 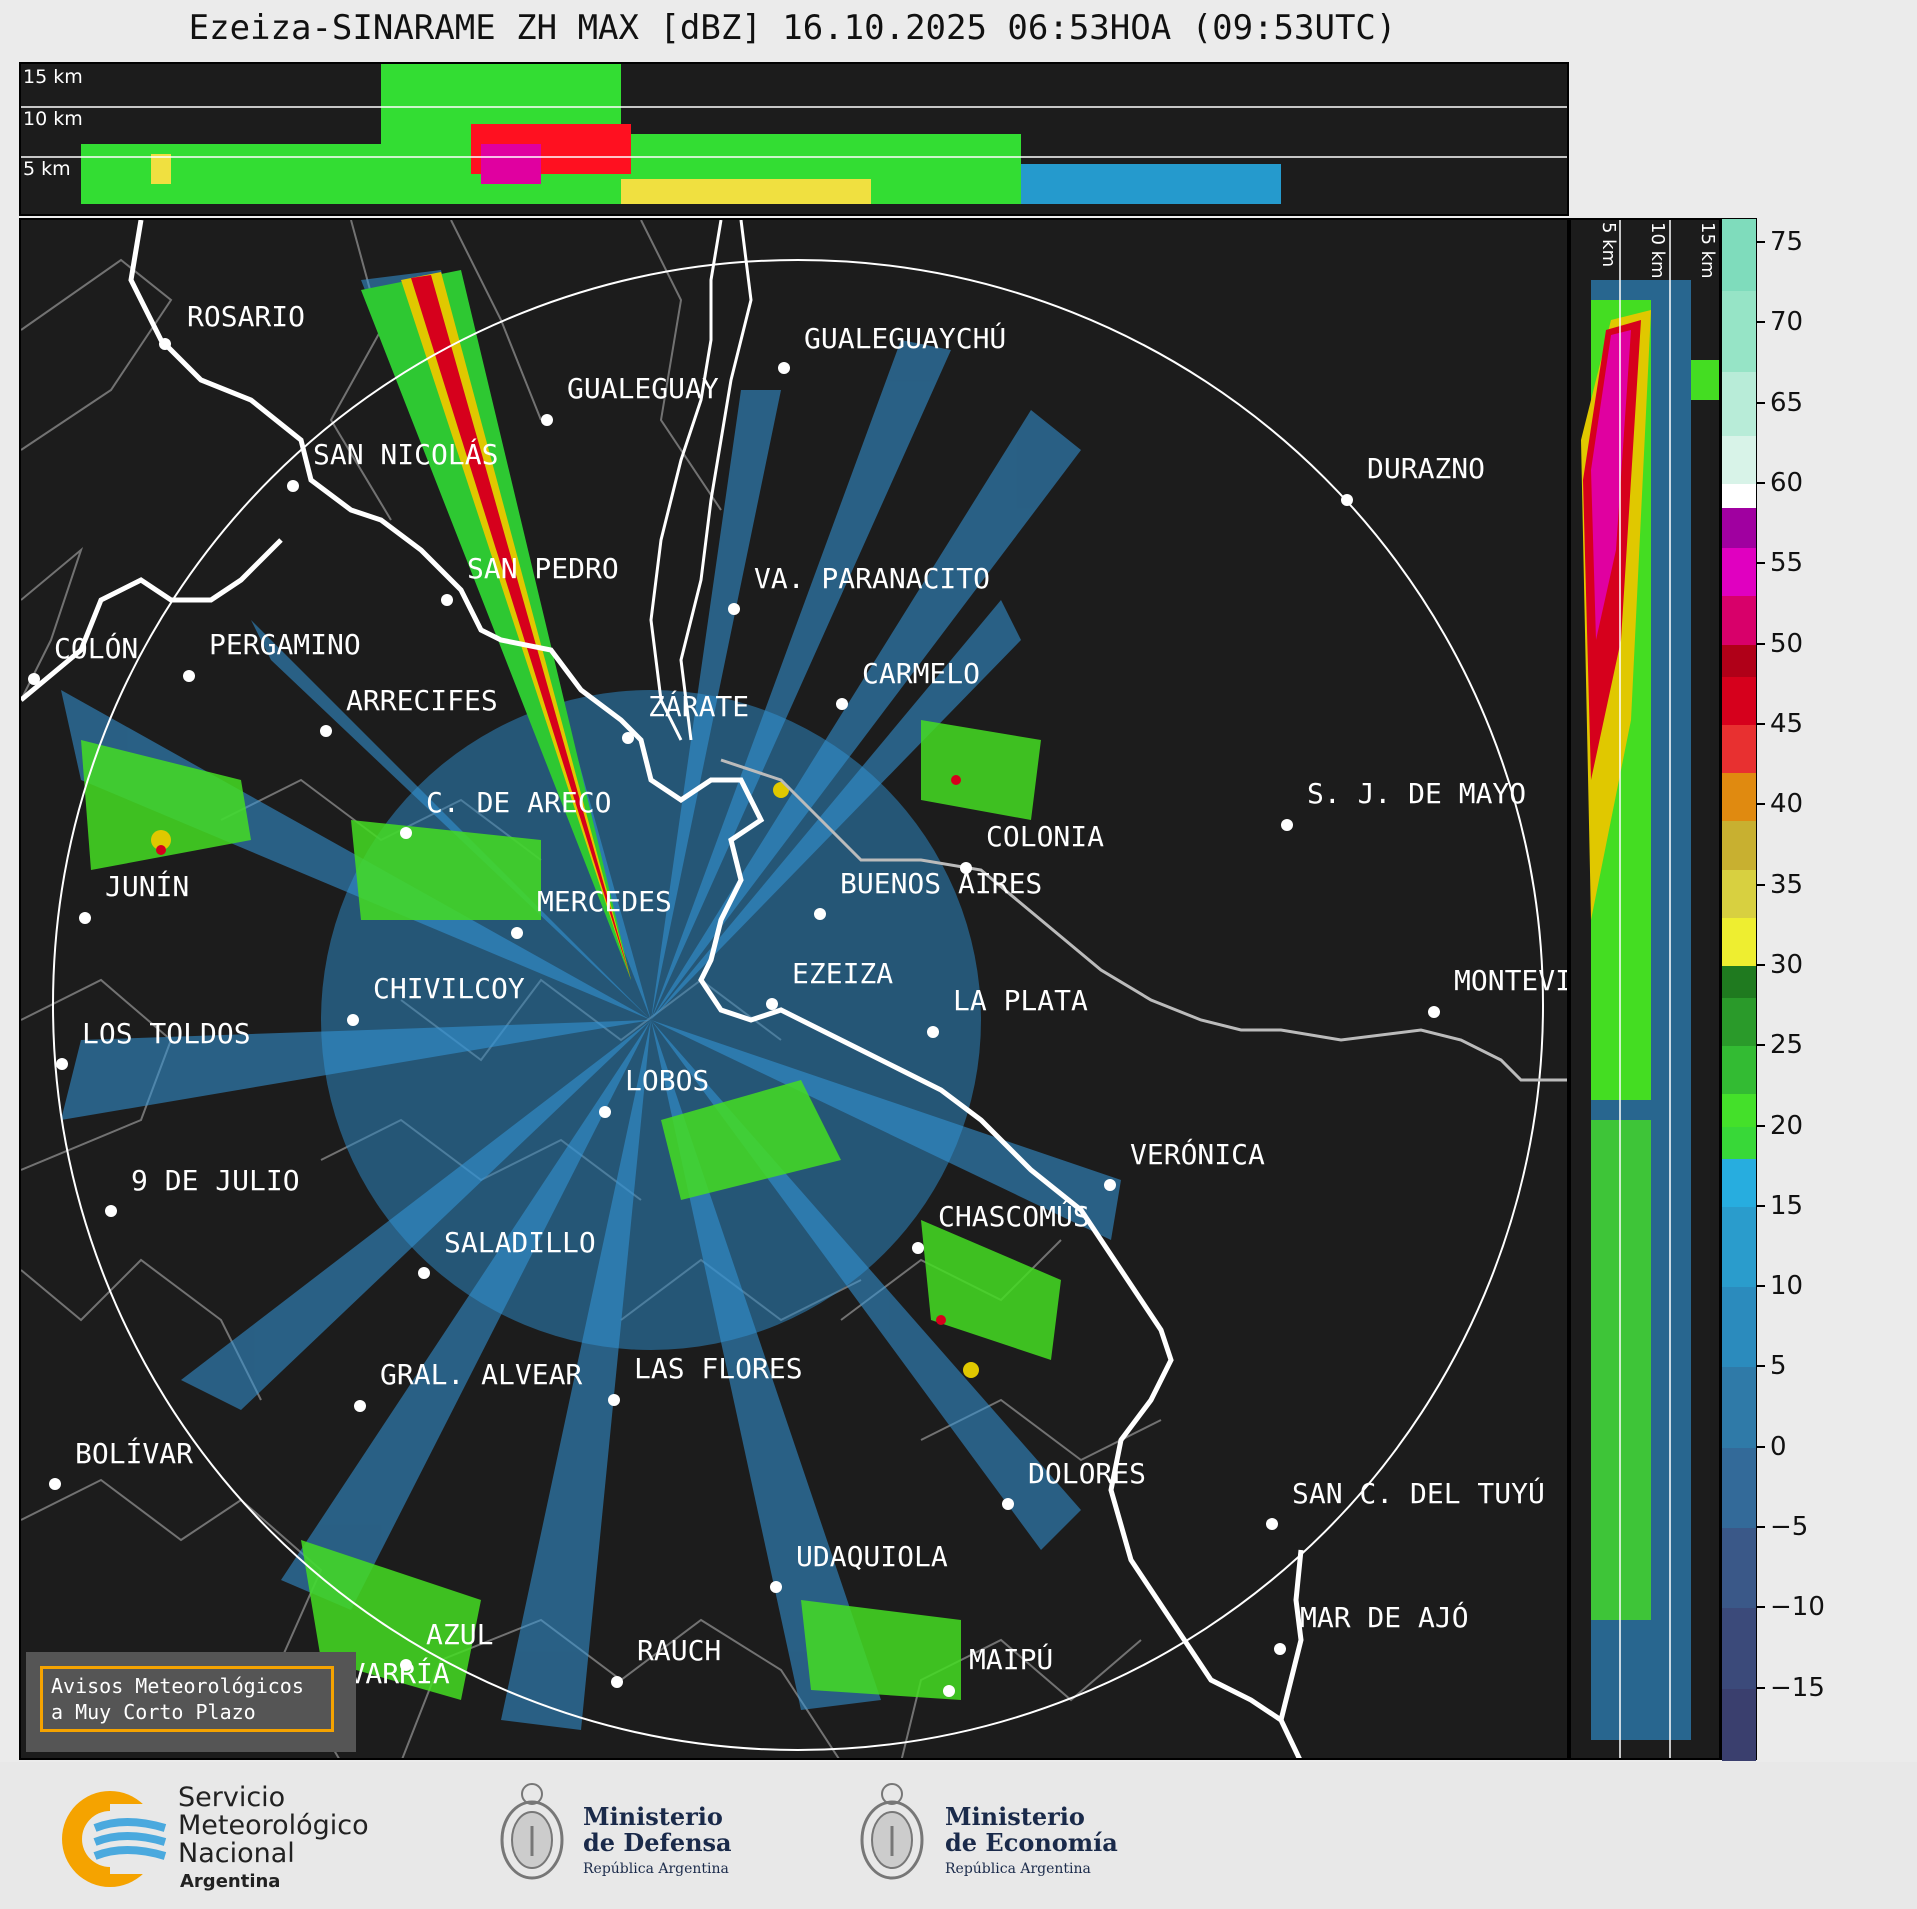 What do you see at coordinates (718, 1368) in the screenshot?
I see `city-label: LAS FLORES` at bounding box center [718, 1368].